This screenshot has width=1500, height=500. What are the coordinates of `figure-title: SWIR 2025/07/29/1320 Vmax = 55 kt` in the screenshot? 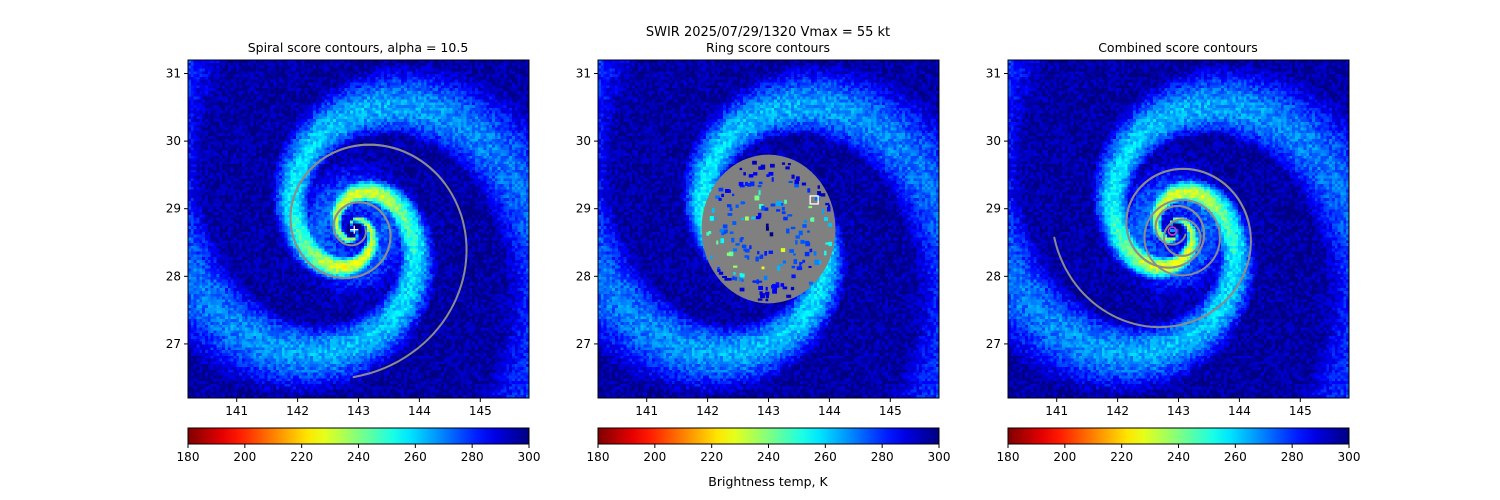 It's located at (768, 32).